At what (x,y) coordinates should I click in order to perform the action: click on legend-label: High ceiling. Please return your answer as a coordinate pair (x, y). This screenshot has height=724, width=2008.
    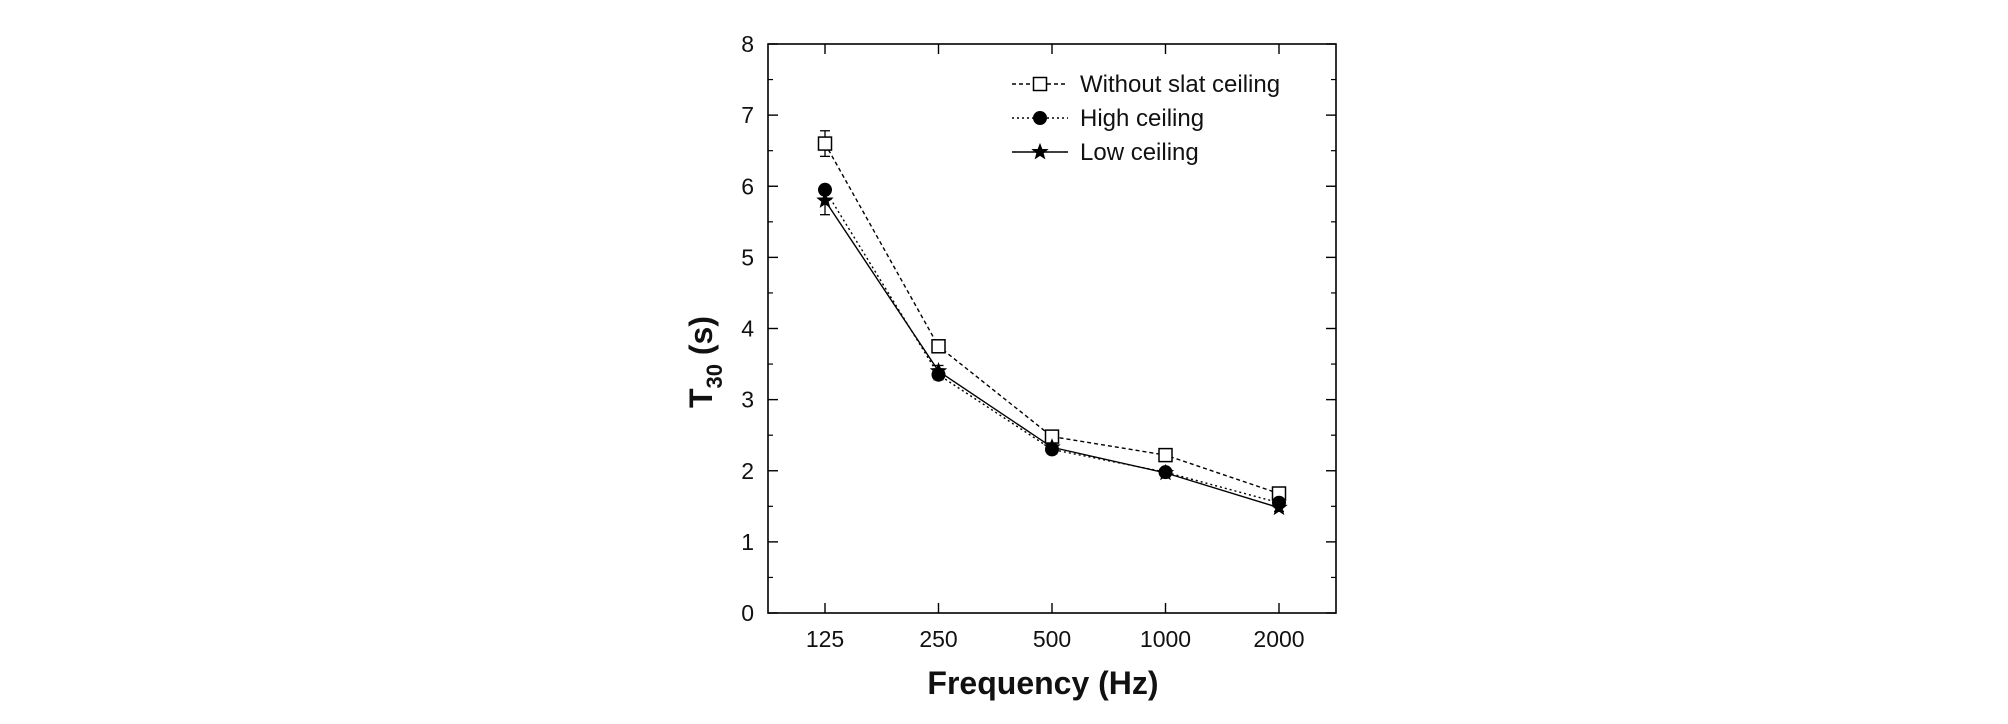
    Looking at the image, I should click on (1142, 118).